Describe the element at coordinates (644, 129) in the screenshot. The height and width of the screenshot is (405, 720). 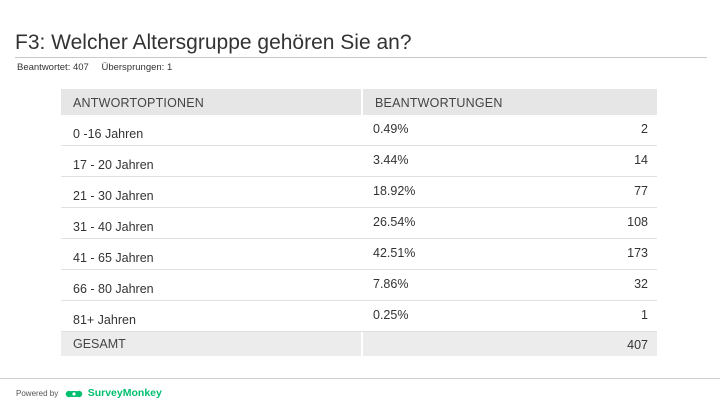
I see `response-count: 2` at that location.